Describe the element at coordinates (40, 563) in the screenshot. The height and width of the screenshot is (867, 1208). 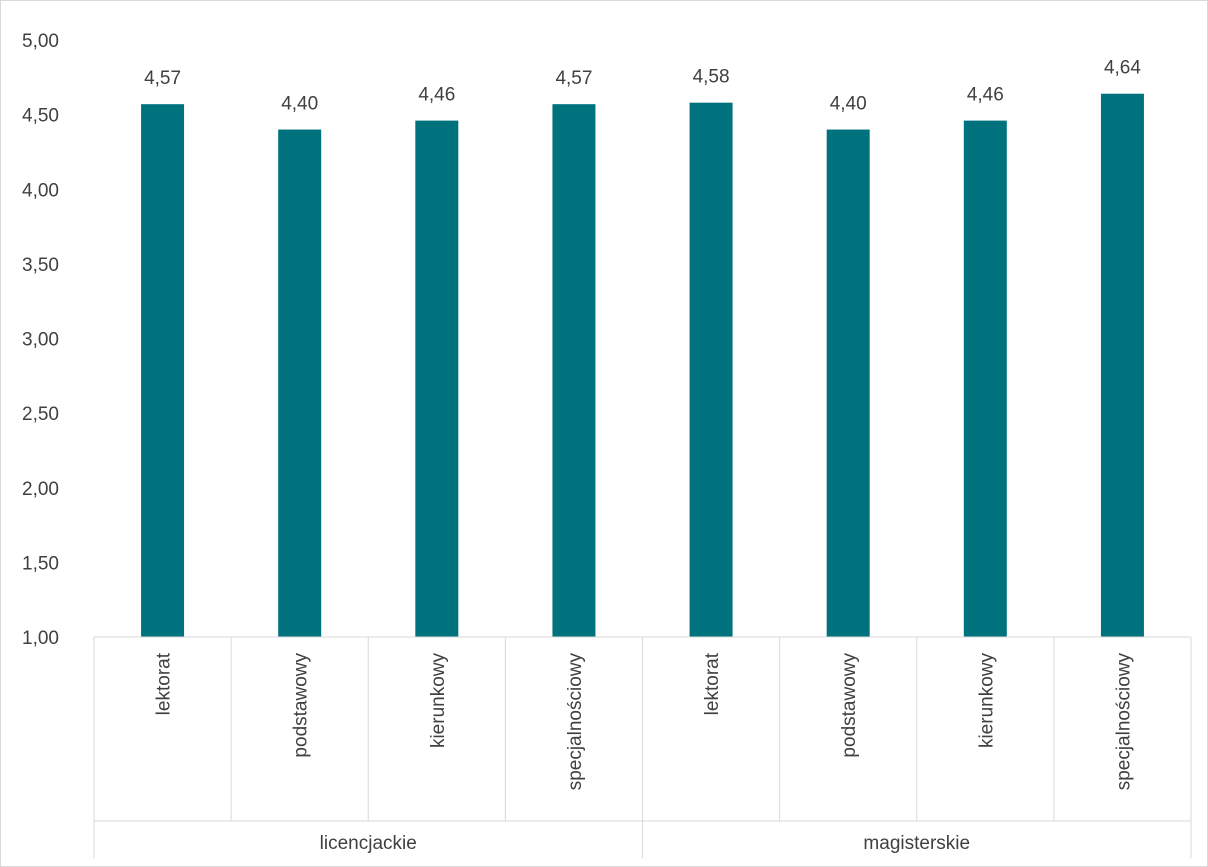
I see `y-tick-label: 1,50` at that location.